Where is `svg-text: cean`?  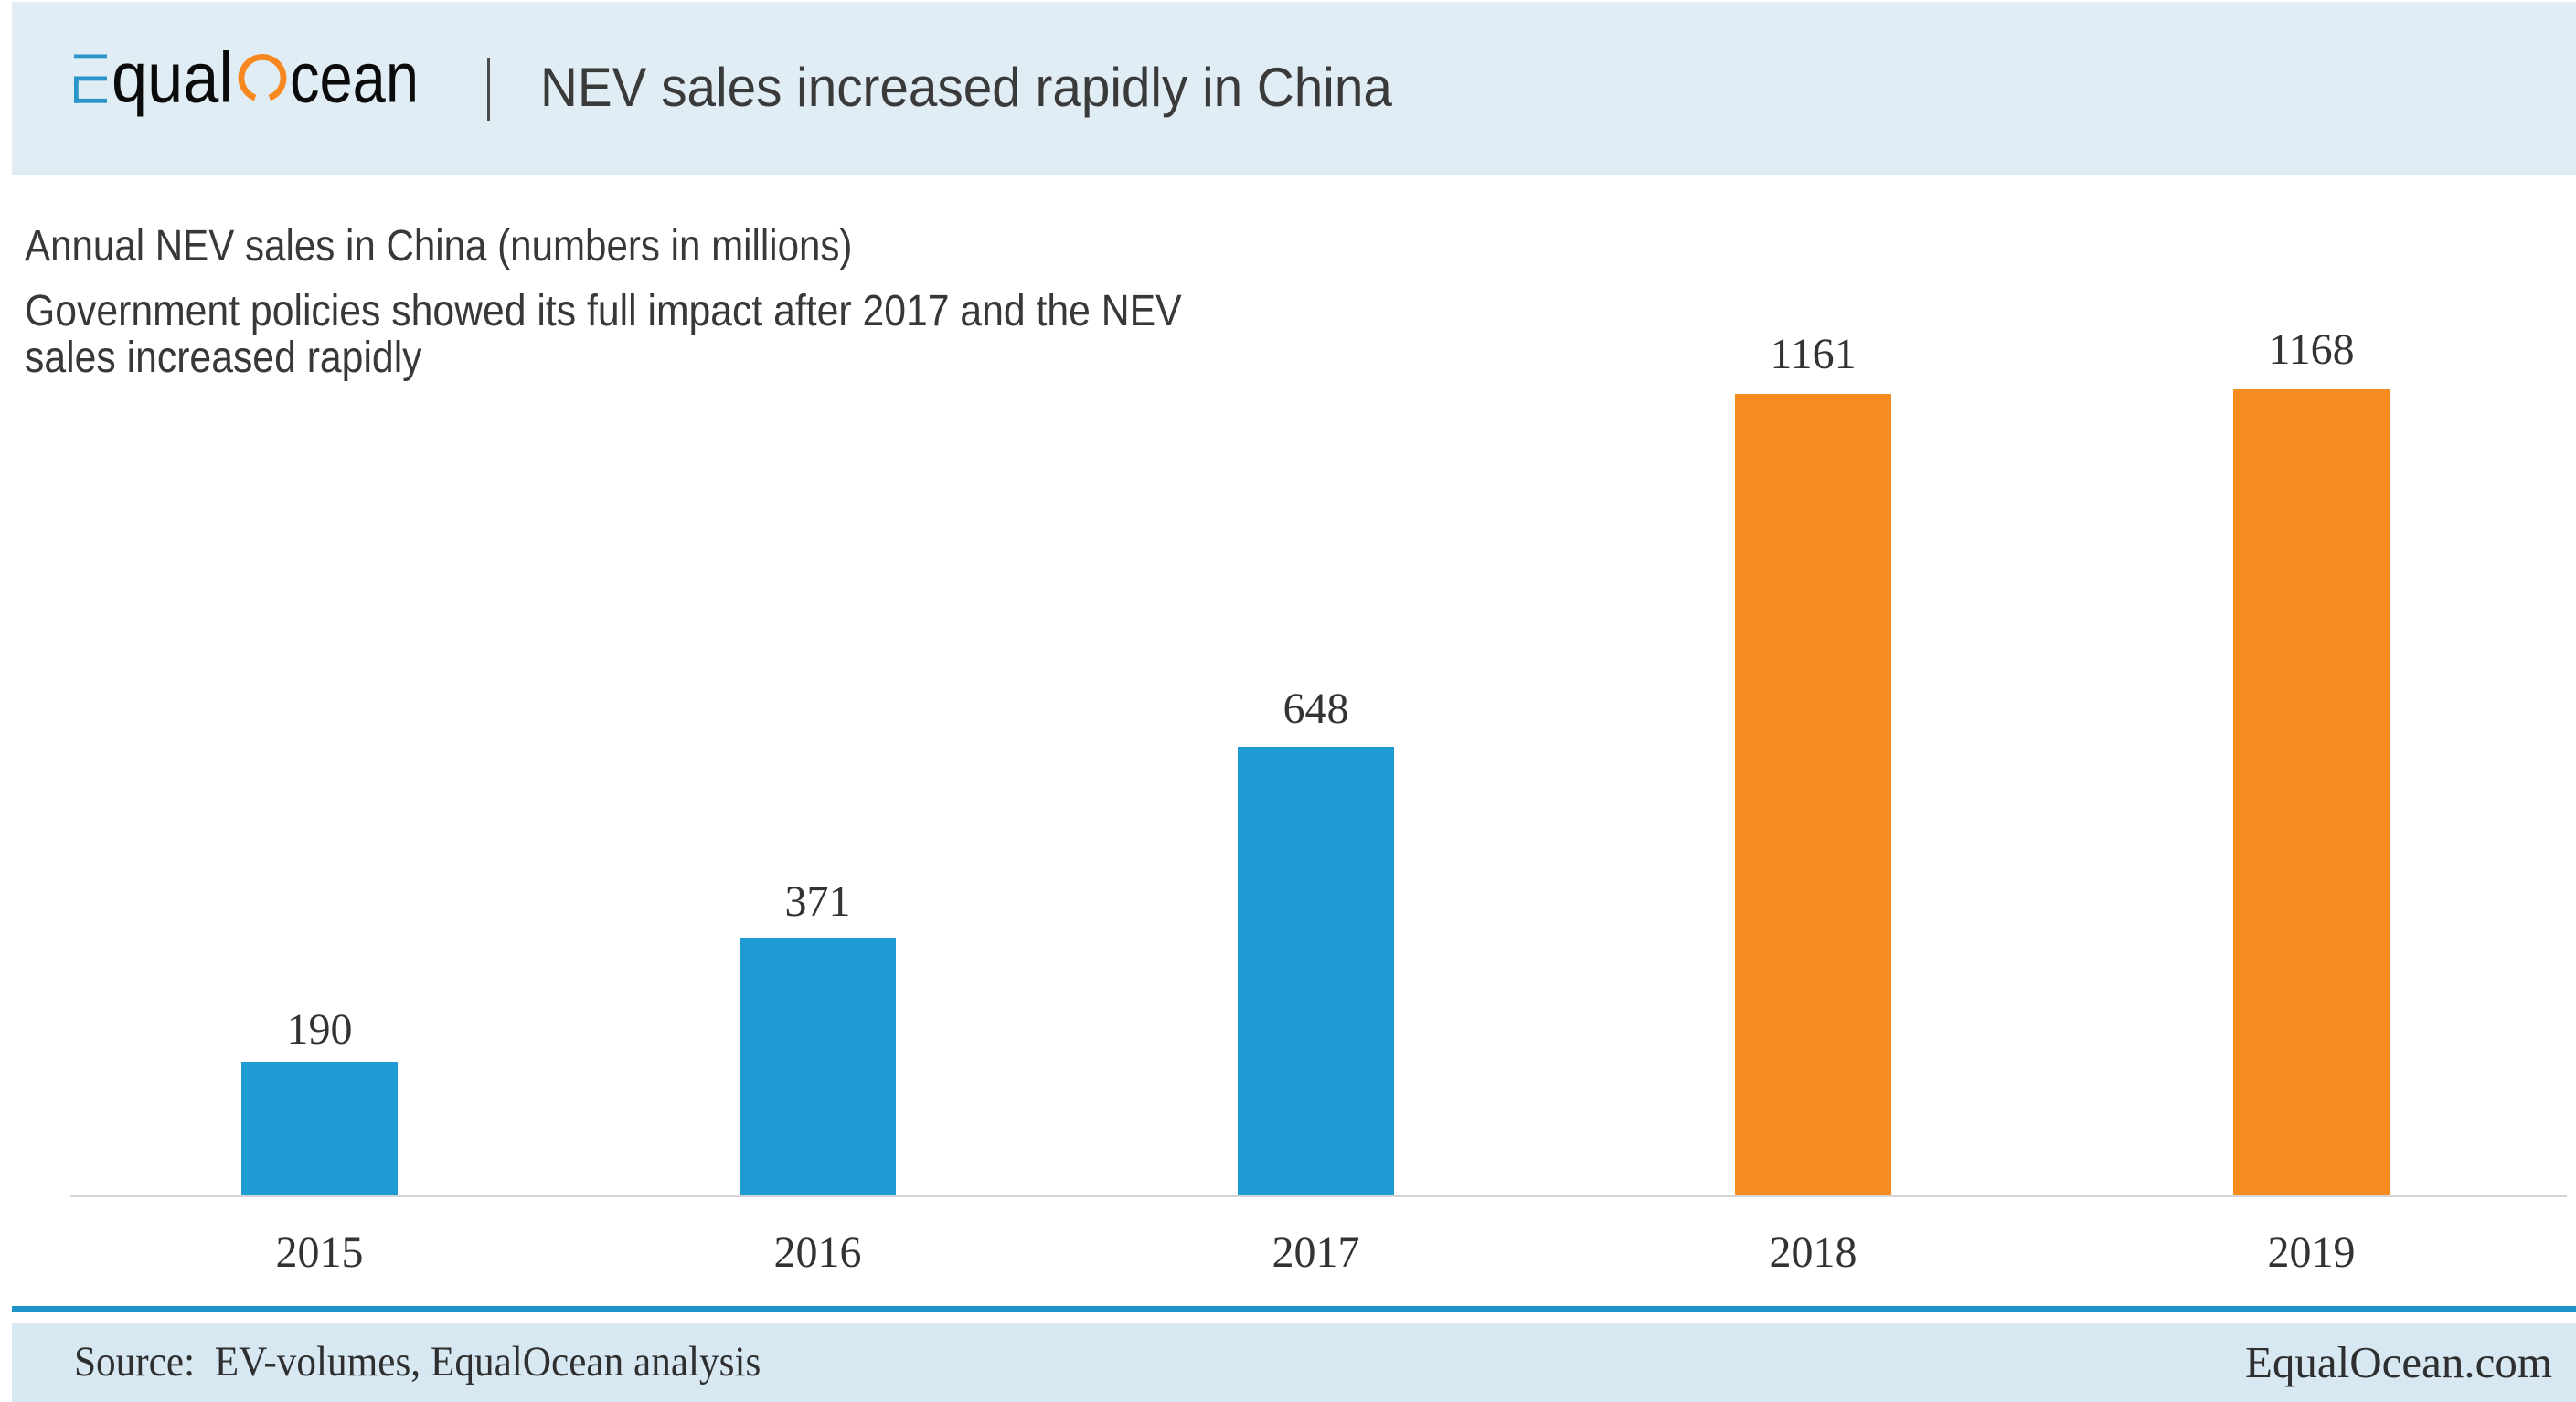 svg-text: cean is located at coordinates (354, 82).